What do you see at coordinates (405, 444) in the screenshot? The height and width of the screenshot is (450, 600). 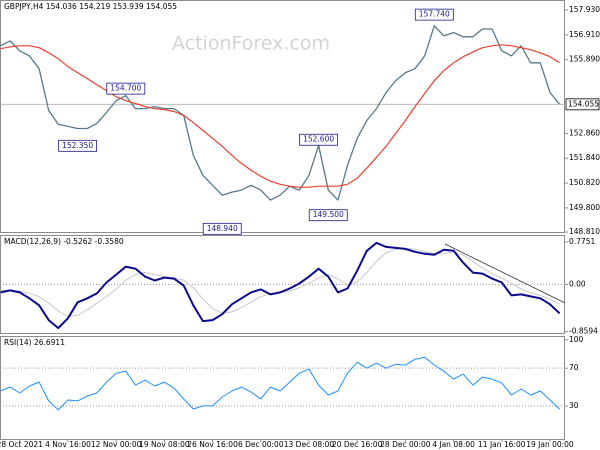 I see `x-tick-label: 28 Dec 00:00` at bounding box center [405, 444].